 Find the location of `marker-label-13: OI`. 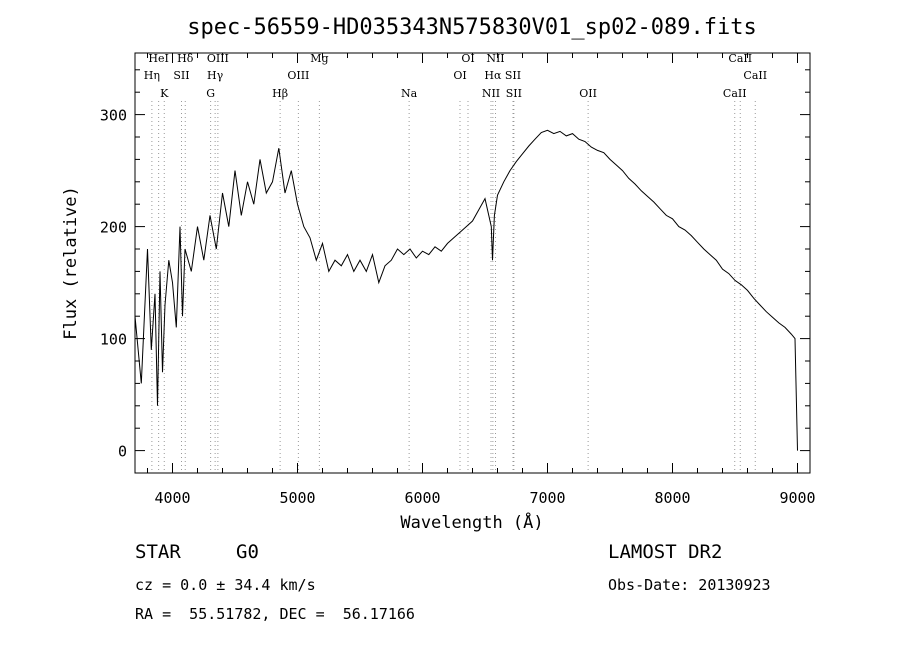

marker-label-13: OI is located at coordinates (459, 75).